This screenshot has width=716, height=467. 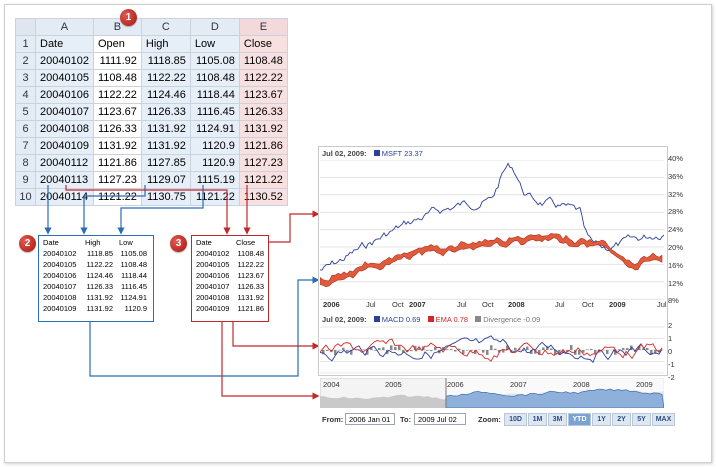 What do you see at coordinates (25, 78) in the screenshot?
I see `row-number: 3` at bounding box center [25, 78].